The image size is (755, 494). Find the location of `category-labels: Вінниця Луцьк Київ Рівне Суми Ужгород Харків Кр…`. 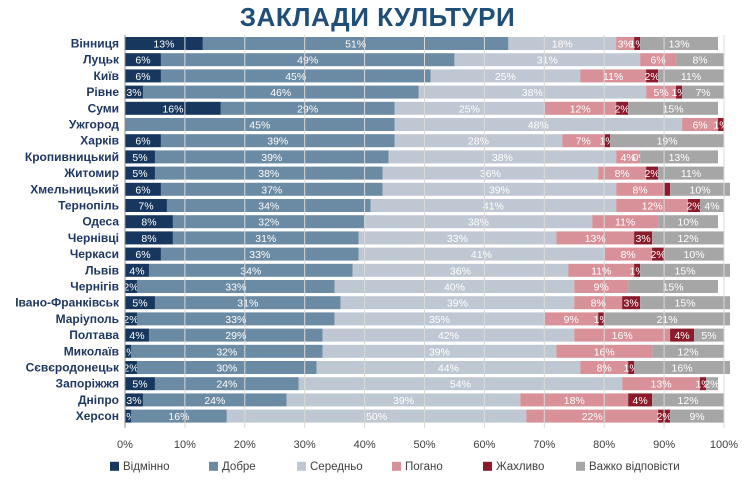

category-labels: Вінниця Луцьк Київ Рівне Суми Ужгород Харків Кр… is located at coordinates (67, 230).